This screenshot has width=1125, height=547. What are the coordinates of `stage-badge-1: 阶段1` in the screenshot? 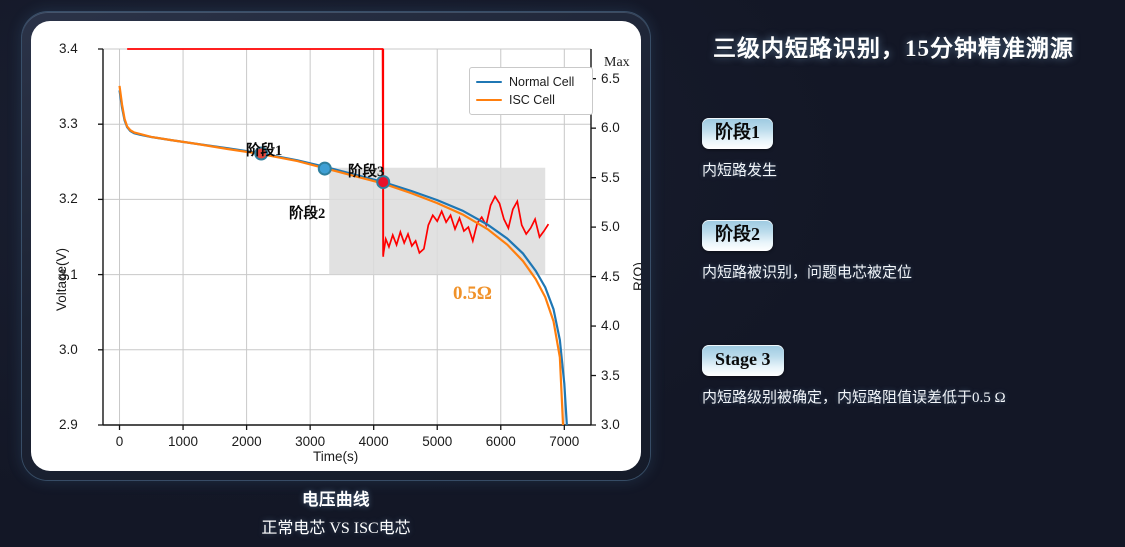 It's located at (737, 133).